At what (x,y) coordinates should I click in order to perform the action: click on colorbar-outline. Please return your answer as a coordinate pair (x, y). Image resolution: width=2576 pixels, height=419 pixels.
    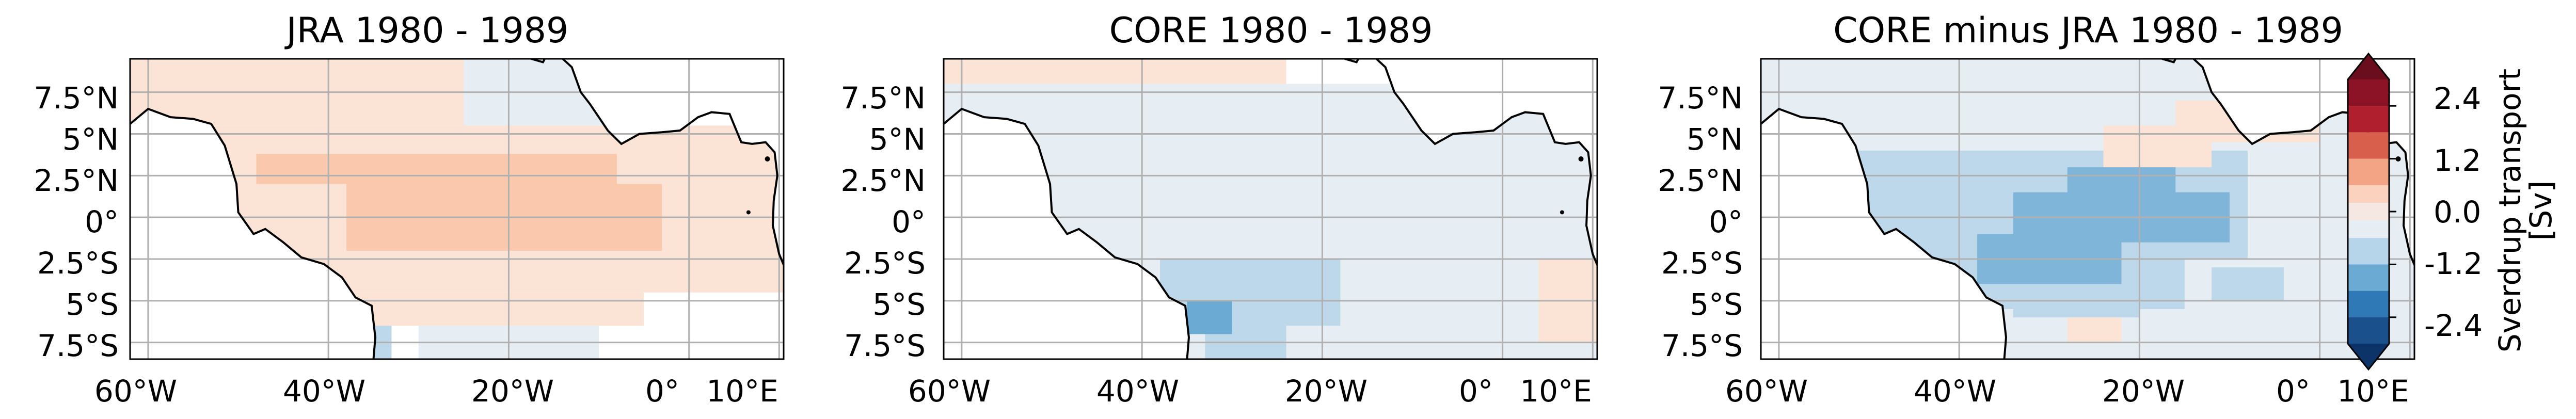
    Looking at the image, I should click on (2368, 211).